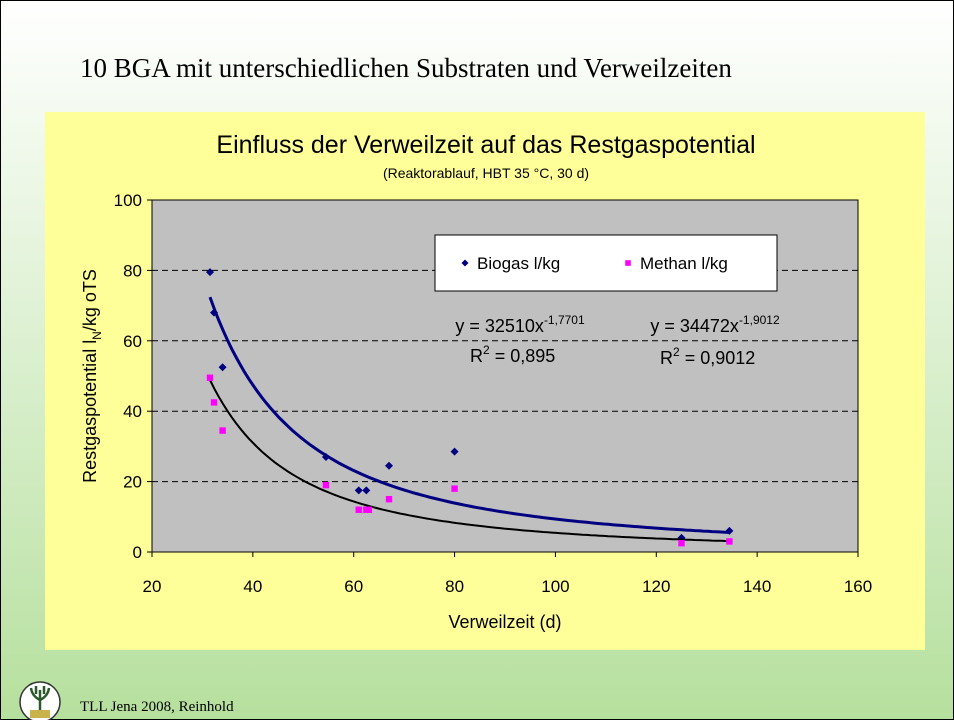 The width and height of the screenshot is (954, 720). Describe the element at coordinates (718, 358) in the screenshot. I see `r-squared-part: = 0,9012` at that location.